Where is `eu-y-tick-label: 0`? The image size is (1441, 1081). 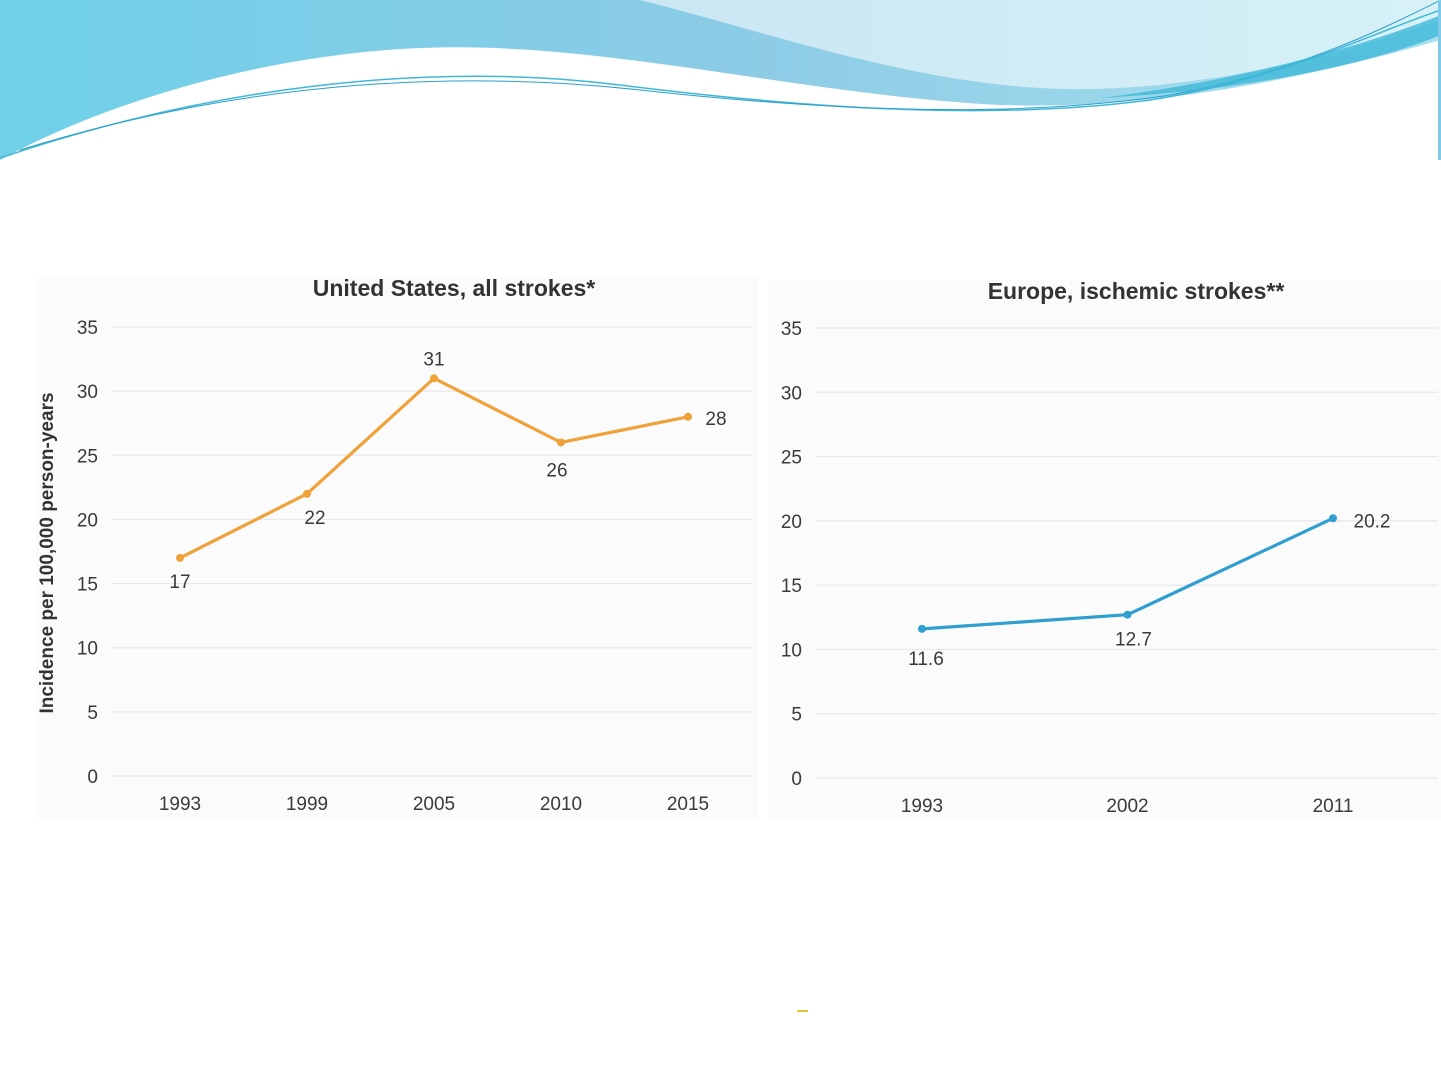
eu-y-tick-label: 0 is located at coordinates (796, 779).